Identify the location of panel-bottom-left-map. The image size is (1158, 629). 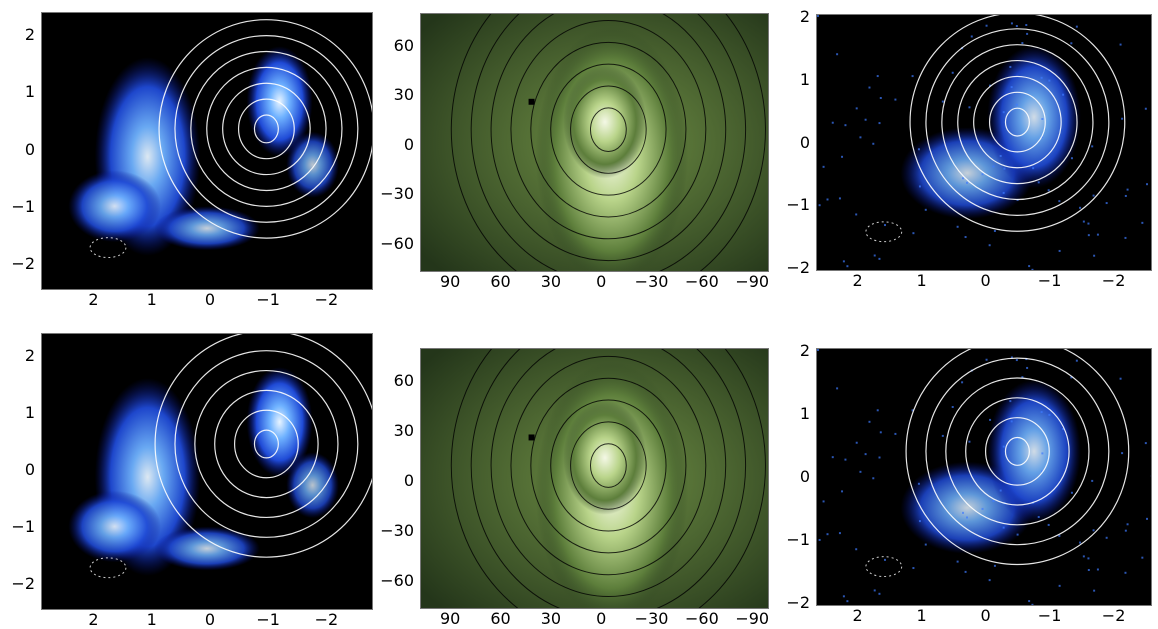
(207, 471).